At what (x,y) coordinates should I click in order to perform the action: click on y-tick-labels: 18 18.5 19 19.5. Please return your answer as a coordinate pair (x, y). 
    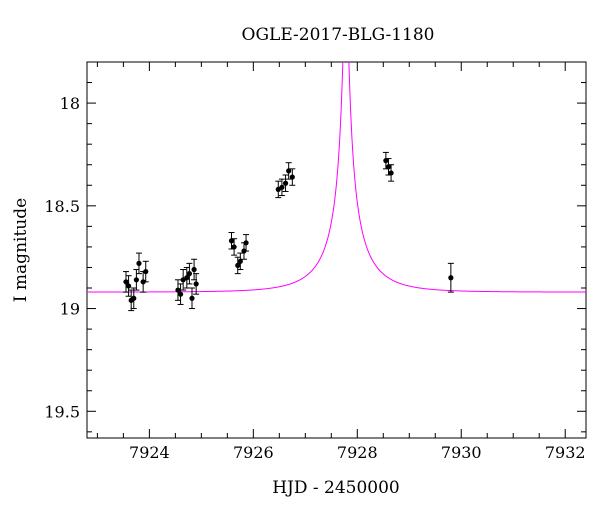
    Looking at the image, I should click on (62, 257).